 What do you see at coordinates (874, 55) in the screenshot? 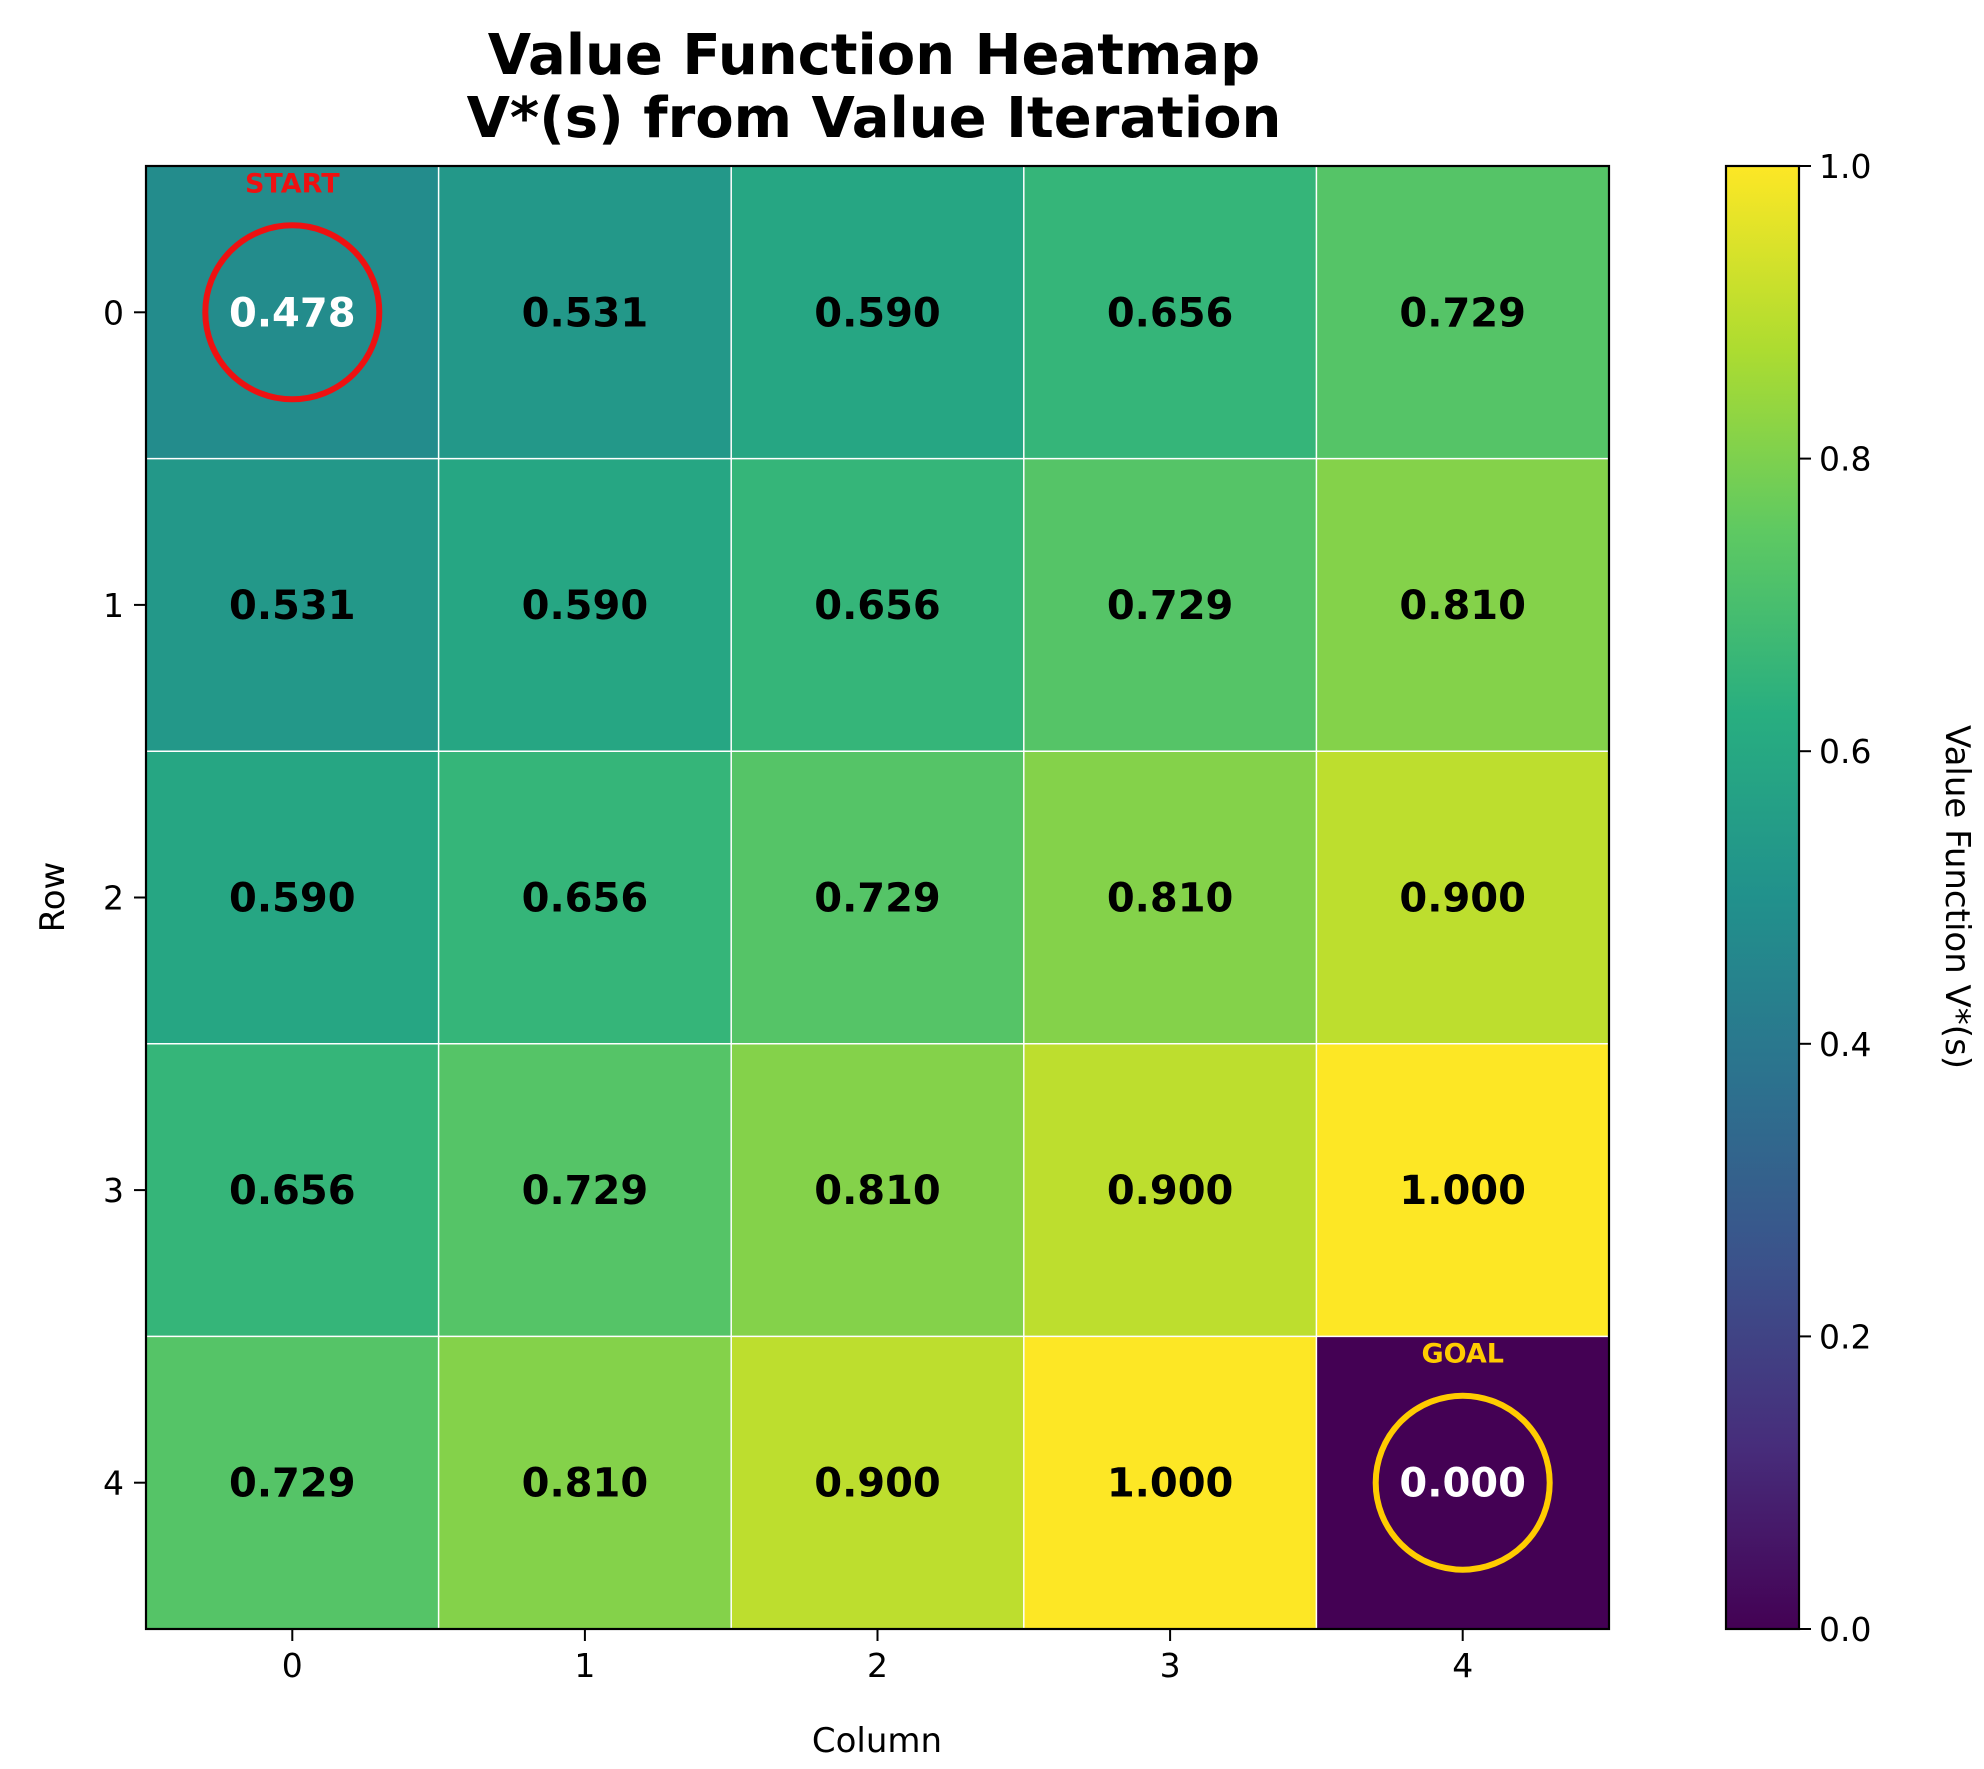
I see `chart-title-line-1: Value Function Heatmap` at bounding box center [874, 55].